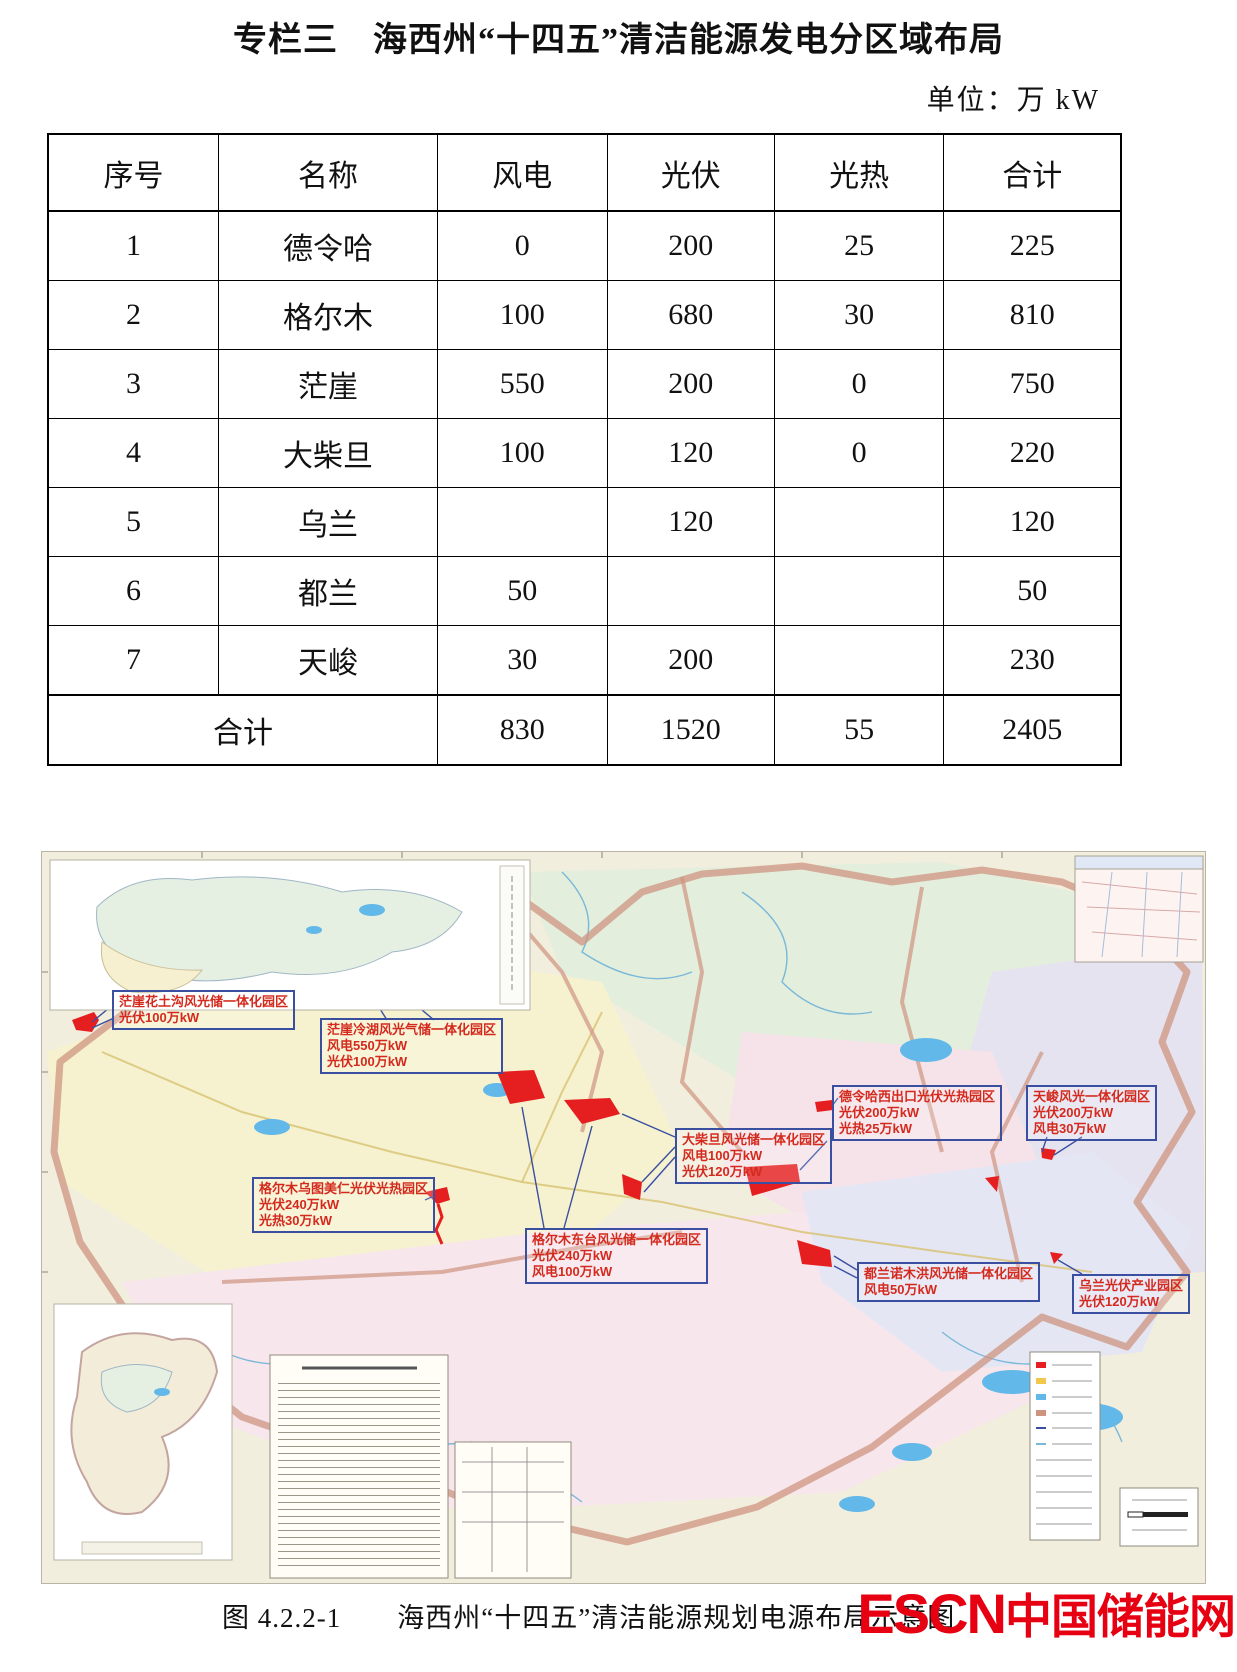 The height and width of the screenshot is (1672, 1237). What do you see at coordinates (344, 1188) in the screenshot?
I see `label-line: 格尔木乌图美仁光伏光热园区` at bounding box center [344, 1188].